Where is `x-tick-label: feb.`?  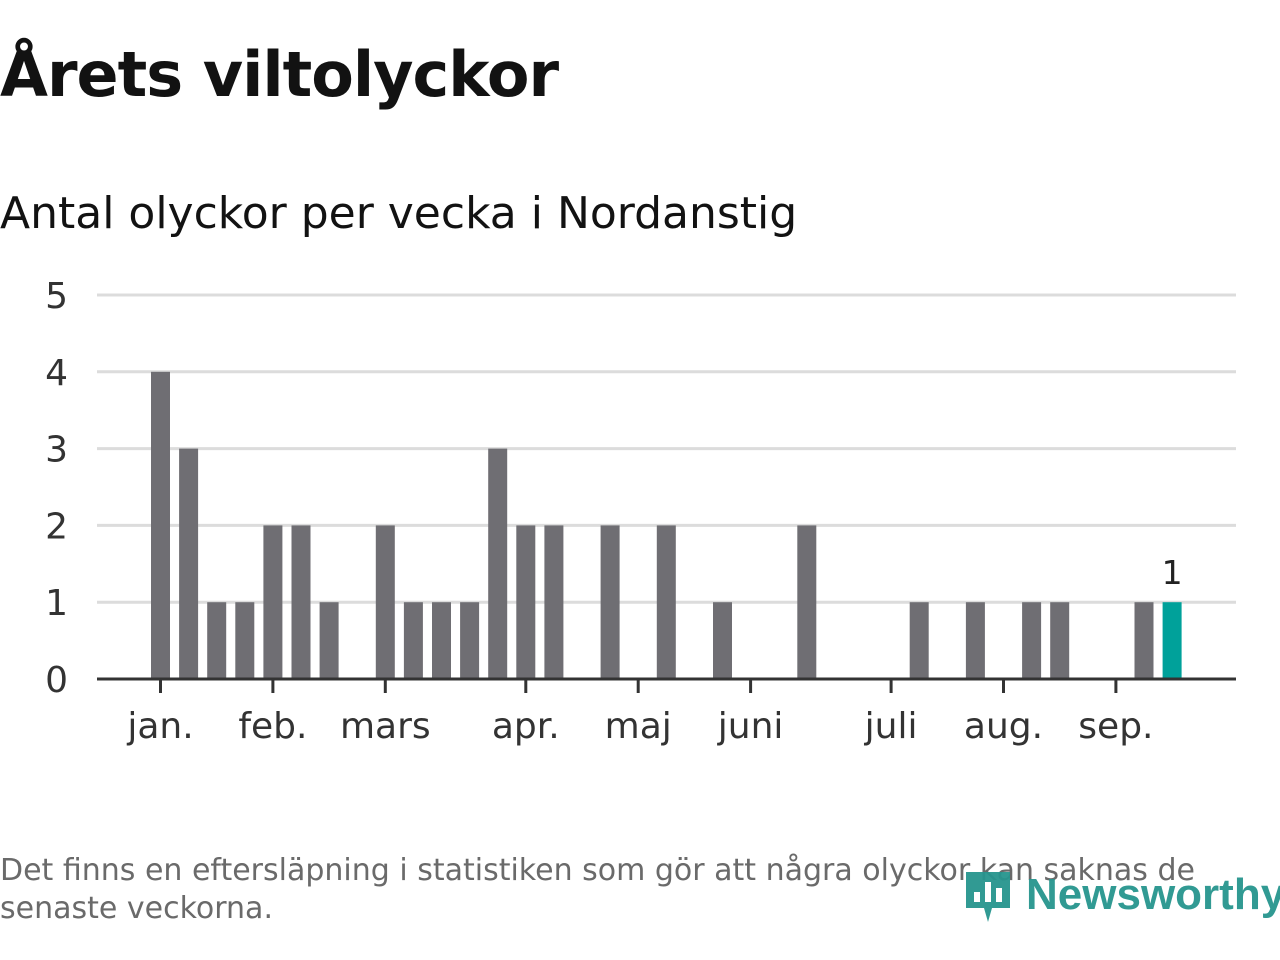
x-tick-label: feb. is located at coordinates (272, 726).